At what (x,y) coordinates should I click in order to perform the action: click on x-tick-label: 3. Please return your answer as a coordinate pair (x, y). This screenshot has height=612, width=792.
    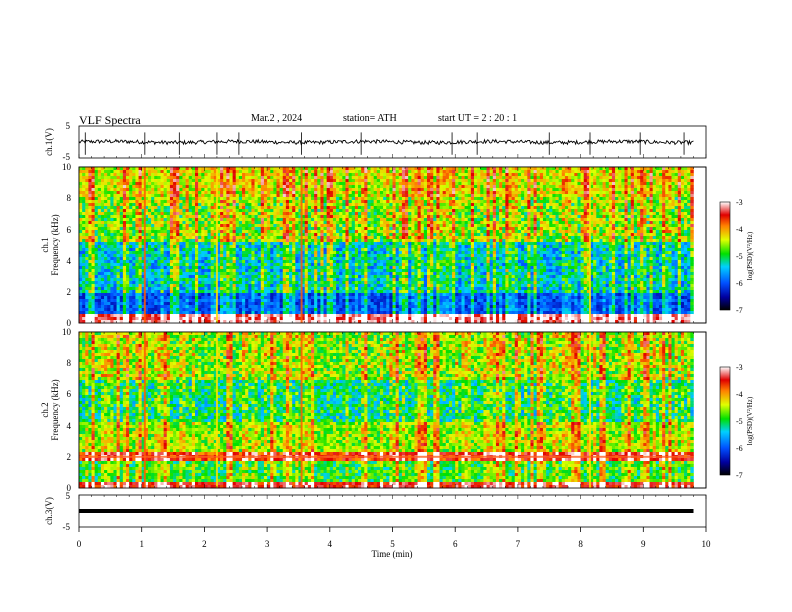
    Looking at the image, I should click on (267, 544).